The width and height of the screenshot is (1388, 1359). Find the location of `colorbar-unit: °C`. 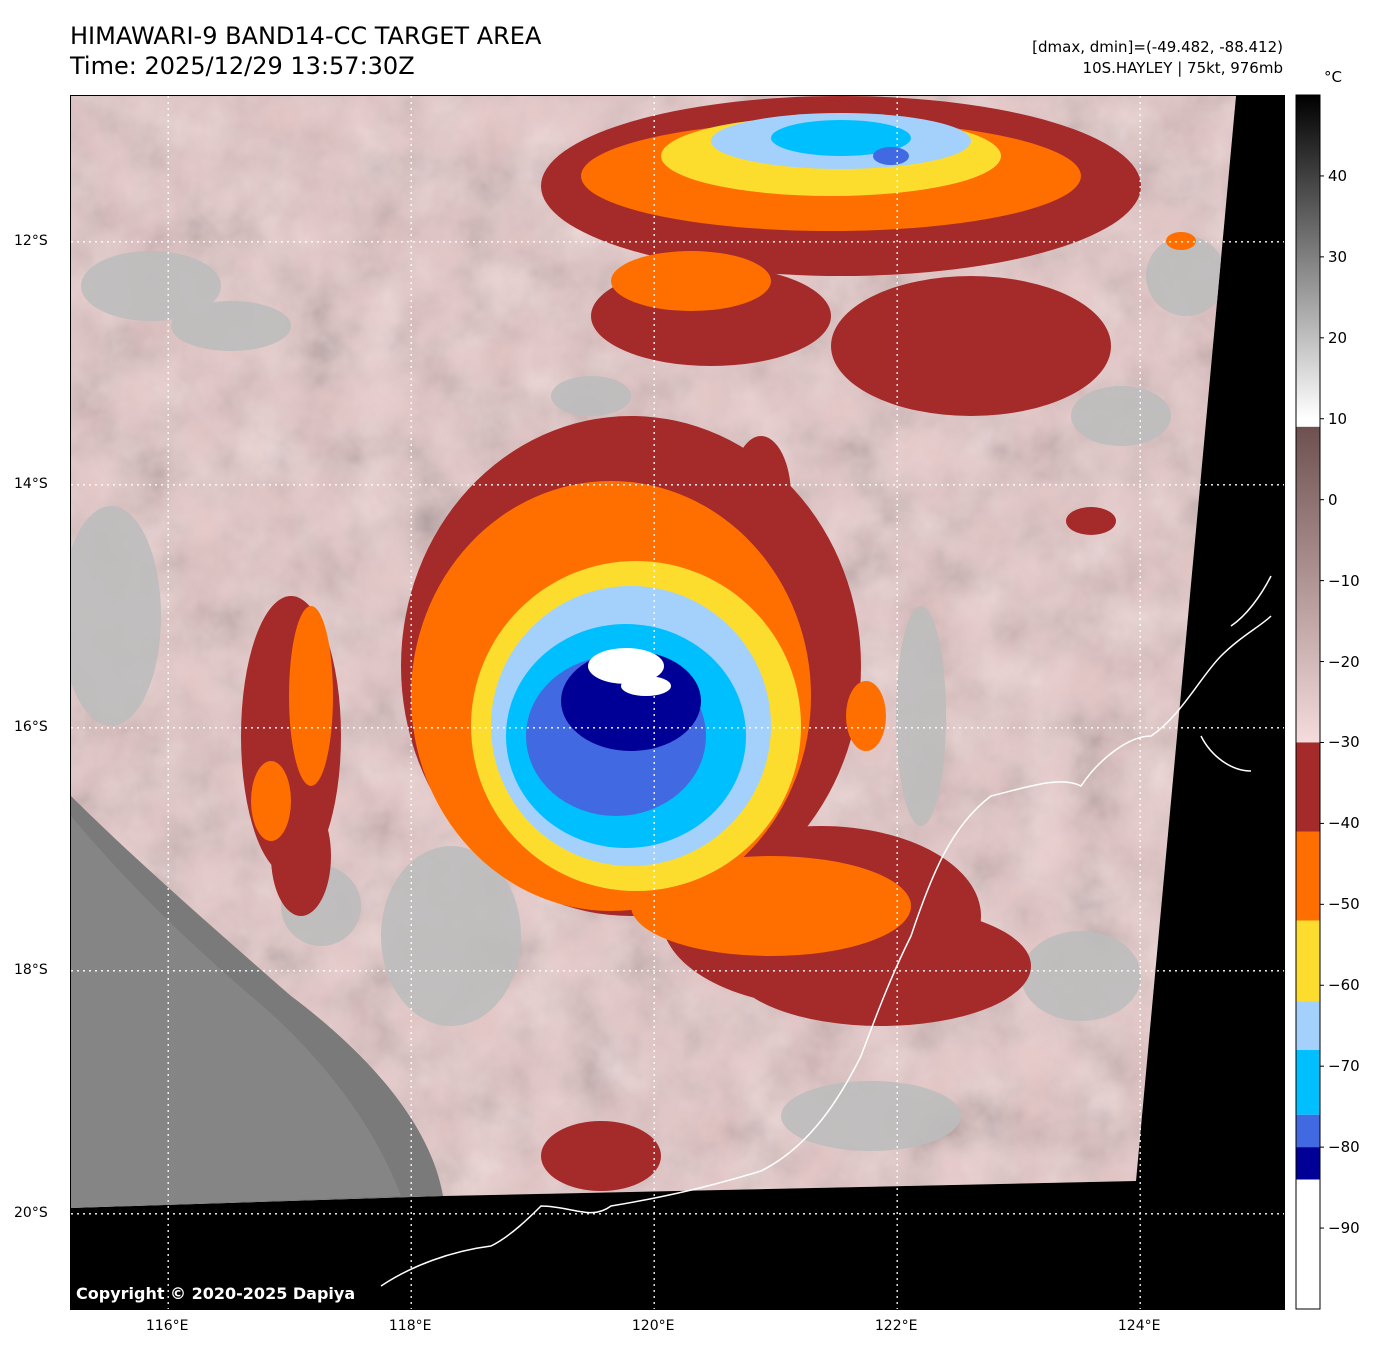

colorbar-unit: °C is located at coordinates (1333, 77).